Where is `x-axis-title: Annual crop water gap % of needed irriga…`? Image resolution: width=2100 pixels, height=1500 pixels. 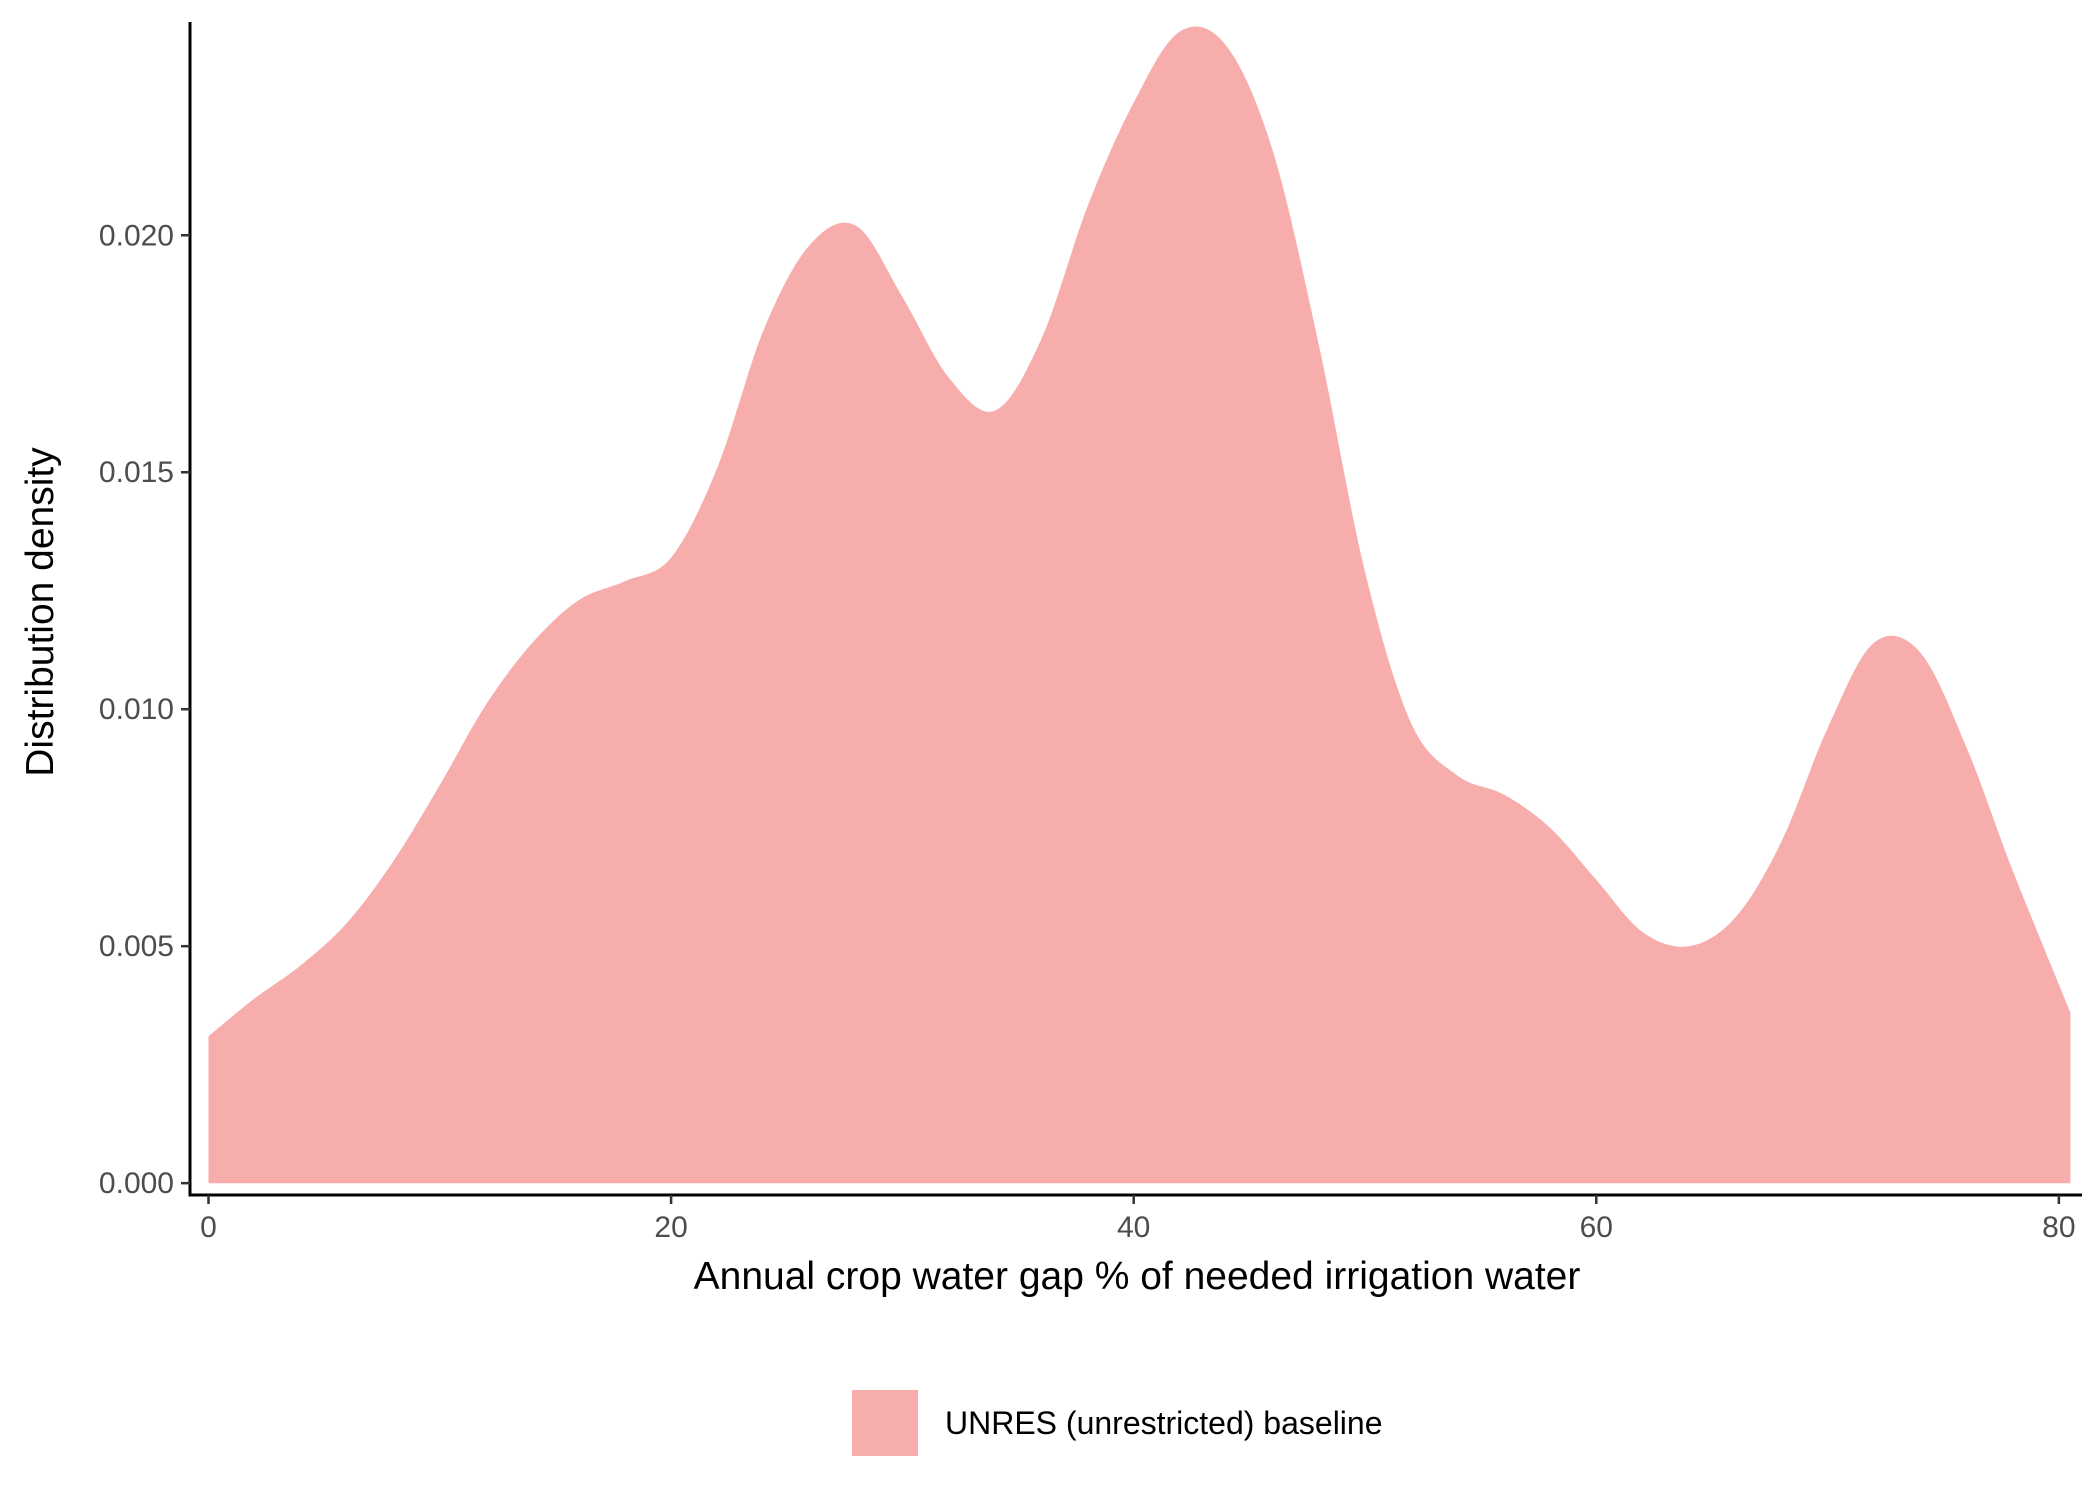
x-axis-title: Annual crop water gap % of needed irriga… is located at coordinates (1137, 1276).